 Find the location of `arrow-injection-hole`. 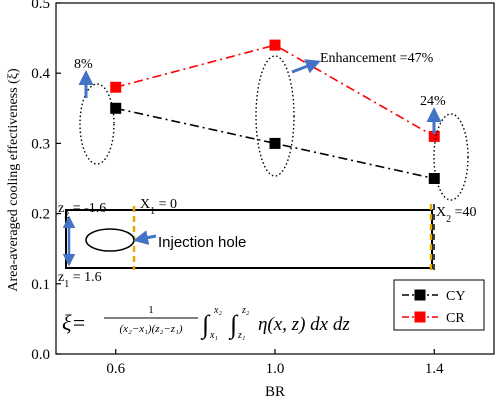

arrow-injection-hole is located at coordinates (145, 238).